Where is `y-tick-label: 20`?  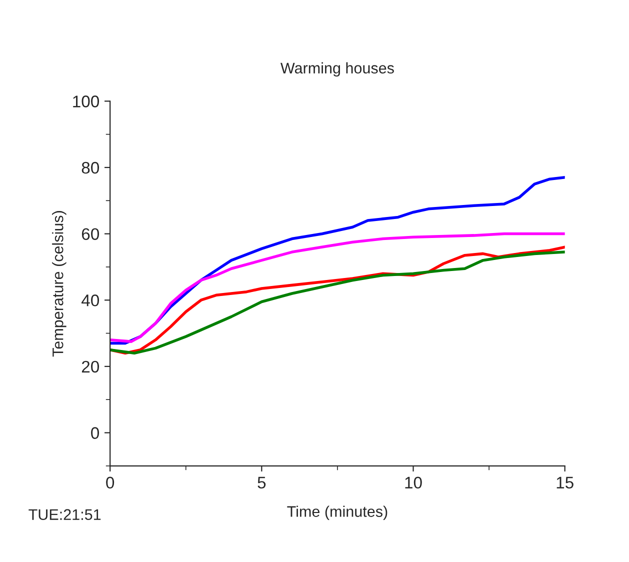 y-tick-label: 20 is located at coordinates (91, 366).